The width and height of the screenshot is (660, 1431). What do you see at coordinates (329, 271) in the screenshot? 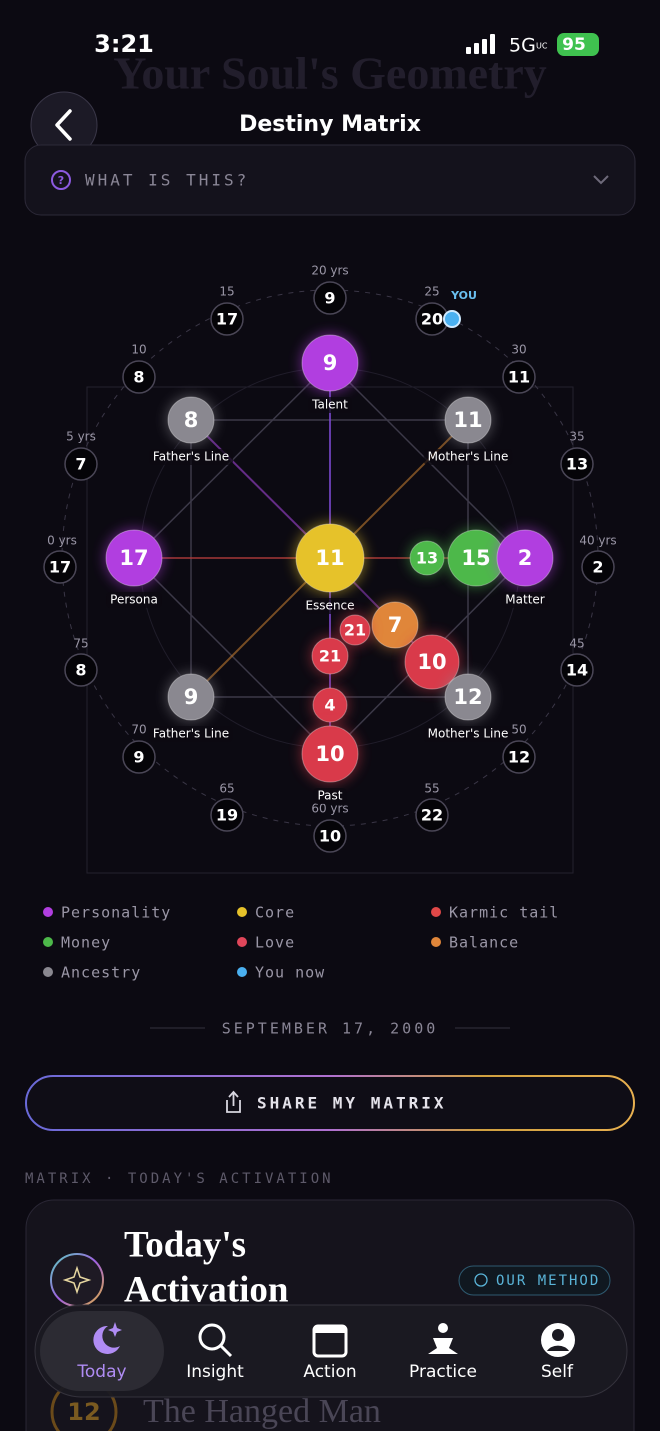
I see `age-label: 20 yrs` at bounding box center [329, 271].